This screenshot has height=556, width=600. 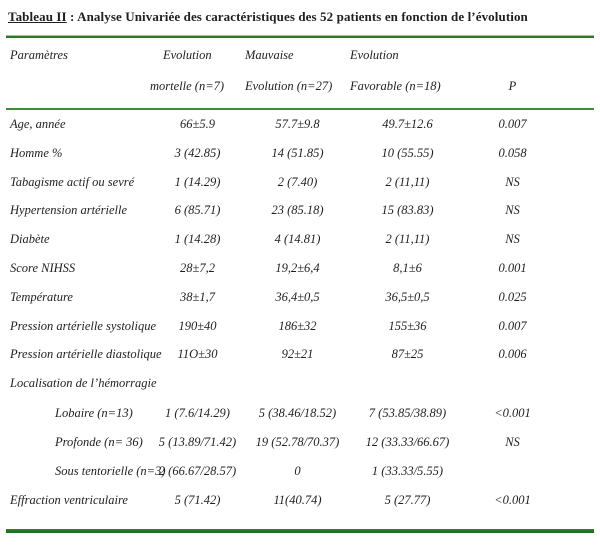 What do you see at coordinates (197, 470) in the screenshot?
I see `value-cell: 2 (66.67/28.57)` at bounding box center [197, 470].